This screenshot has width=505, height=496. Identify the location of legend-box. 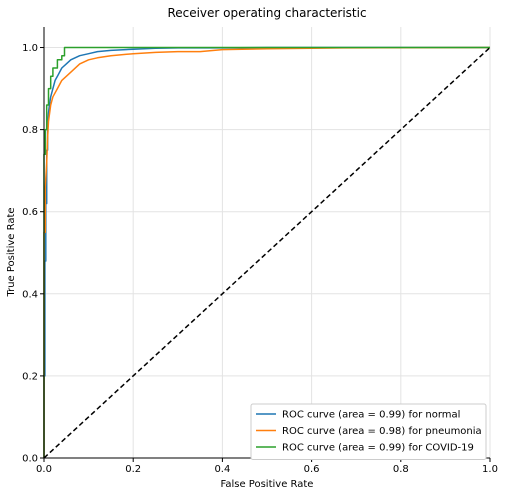
(368, 431).